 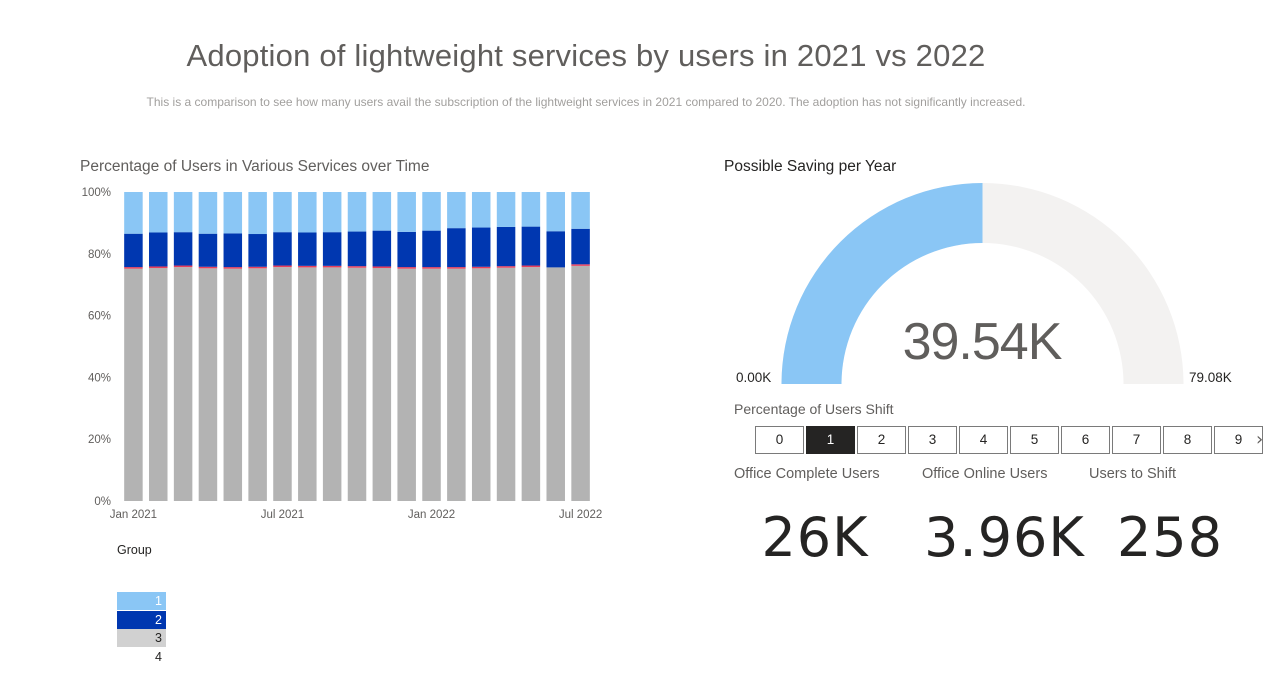 What do you see at coordinates (141, 619) in the screenshot?
I see `legend-item-2: 2` at bounding box center [141, 619].